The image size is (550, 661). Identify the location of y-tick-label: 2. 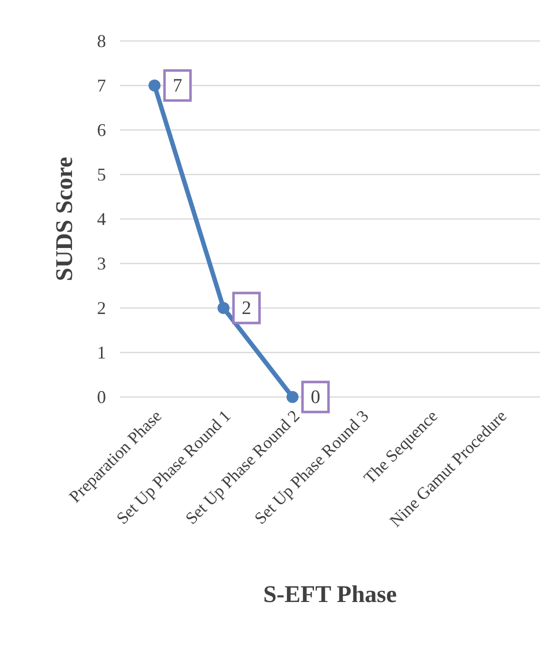
(101, 308).